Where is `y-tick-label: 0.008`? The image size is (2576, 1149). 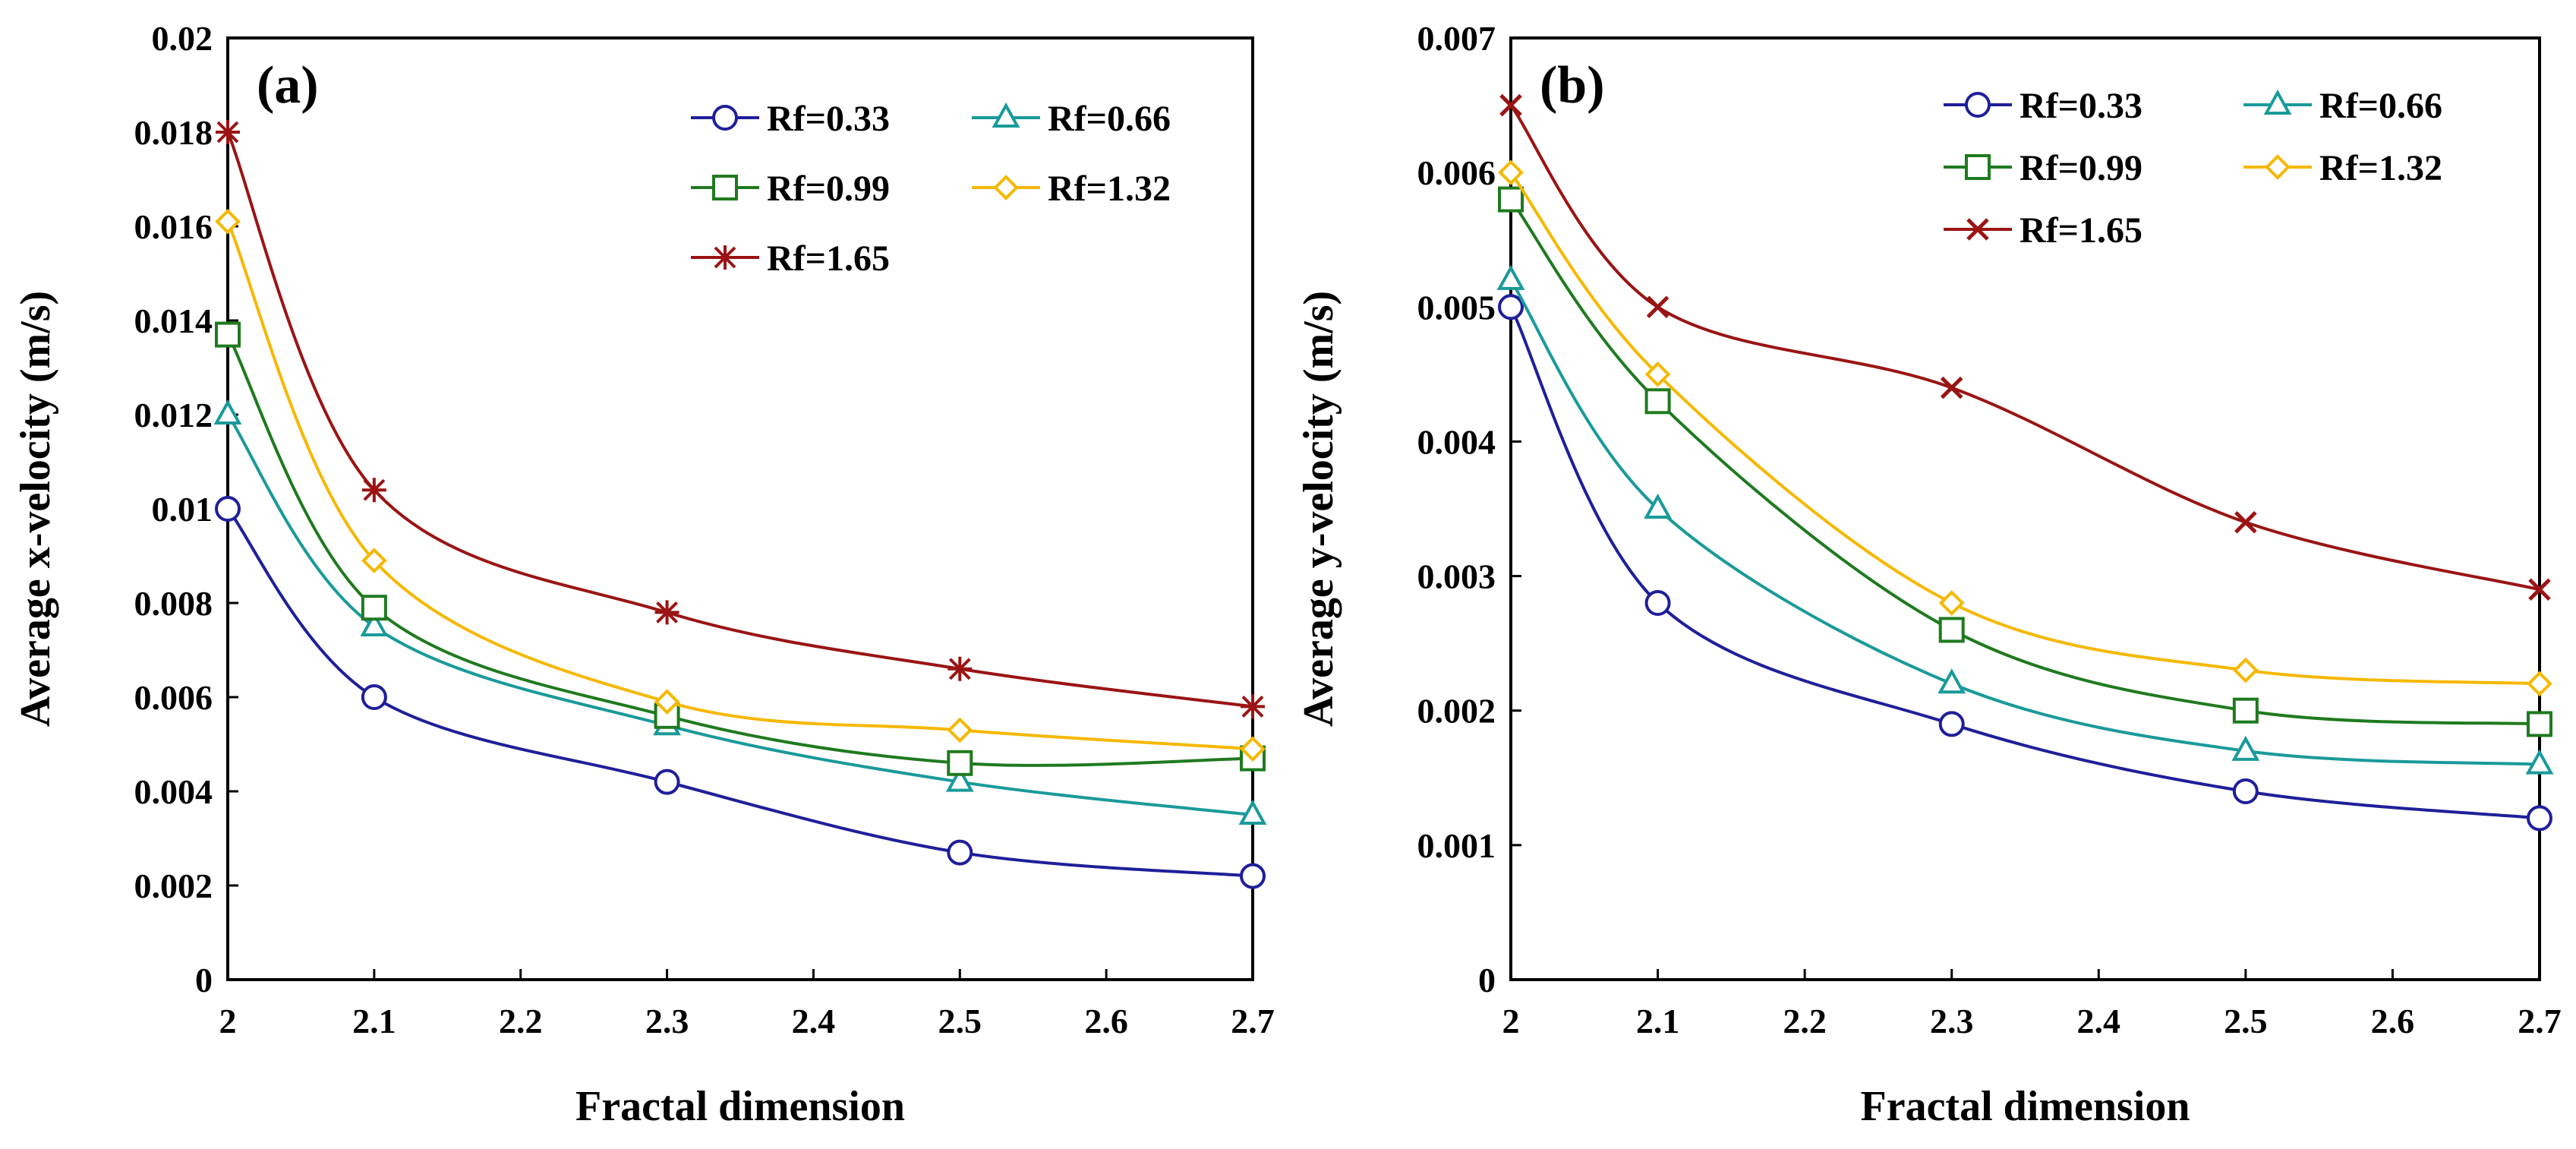
y-tick-label: 0.008 is located at coordinates (173, 603).